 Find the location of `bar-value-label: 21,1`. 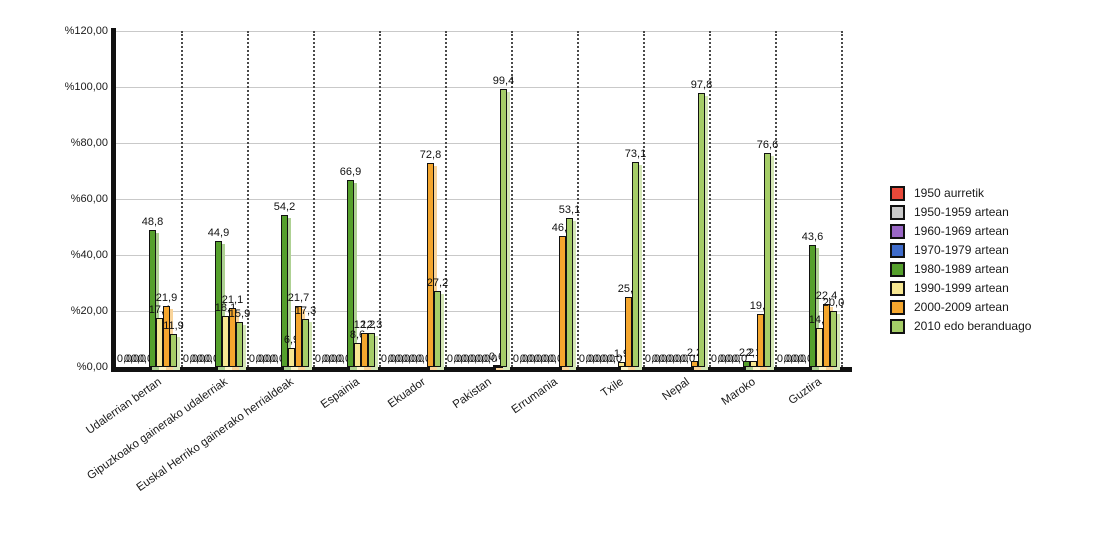

bar-value-label: 21,1 is located at coordinates (232, 299).